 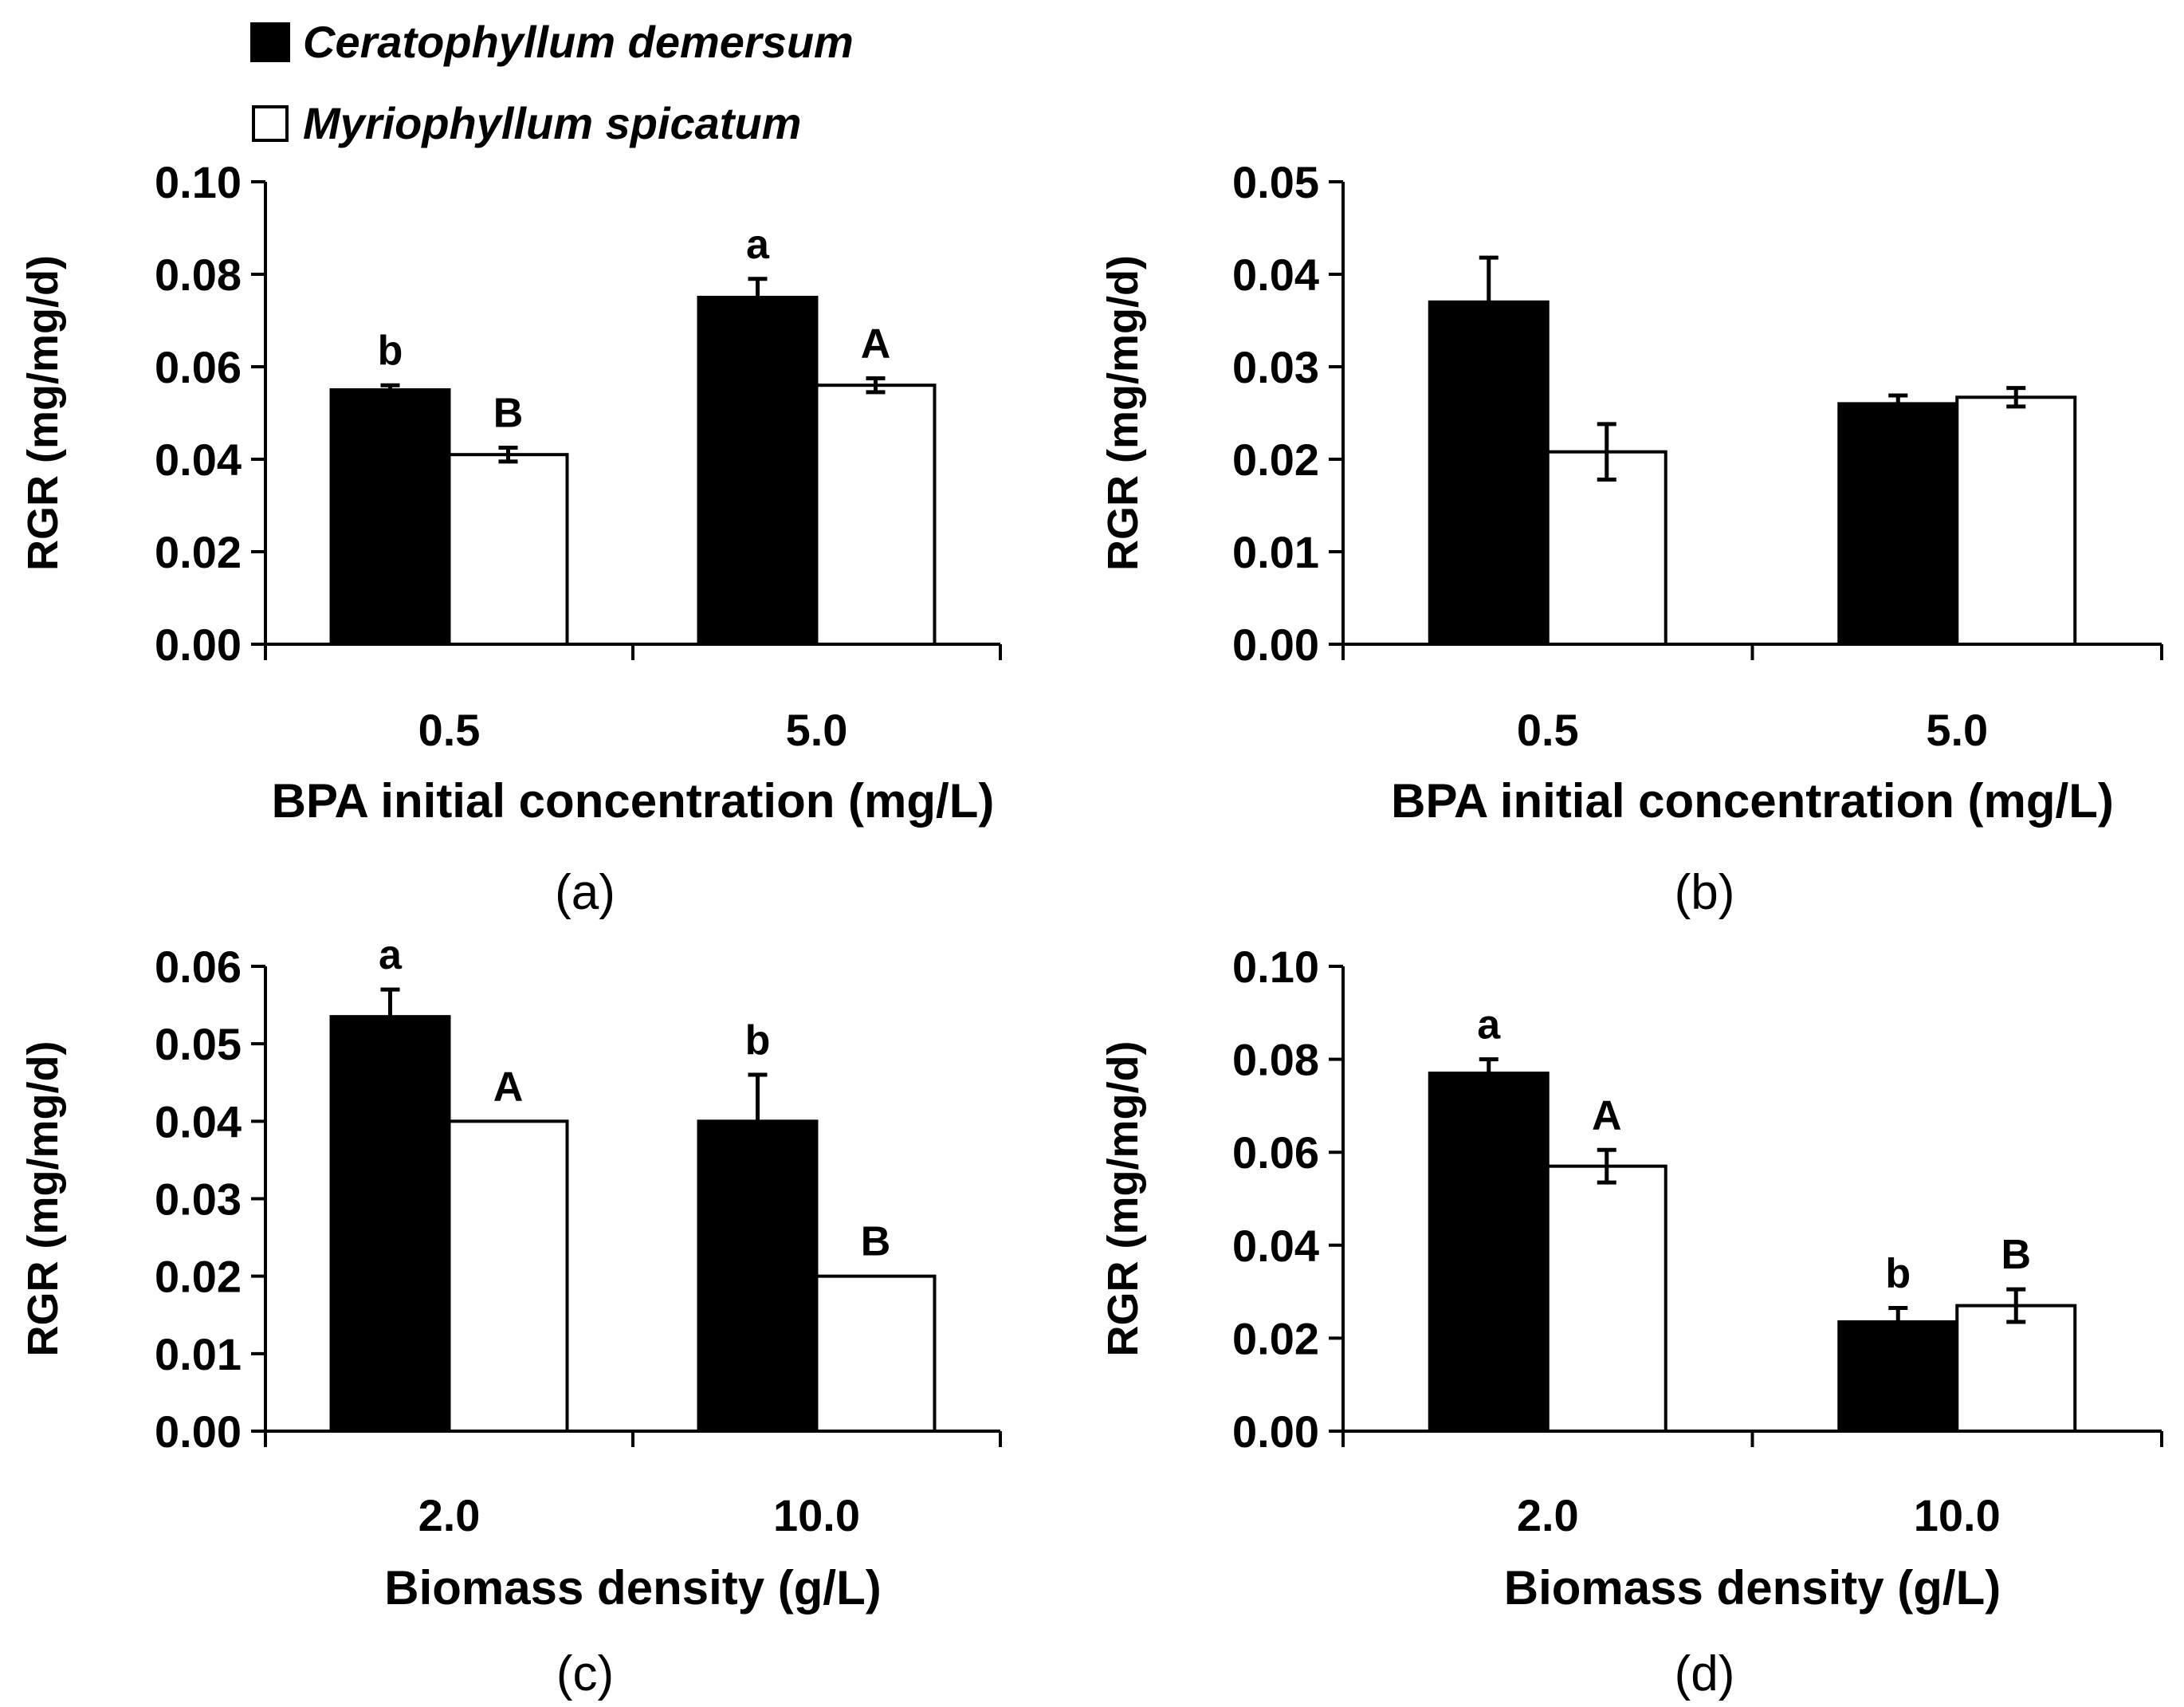 I want to click on legend-swatch-ceratophyllum, so click(x=270, y=42).